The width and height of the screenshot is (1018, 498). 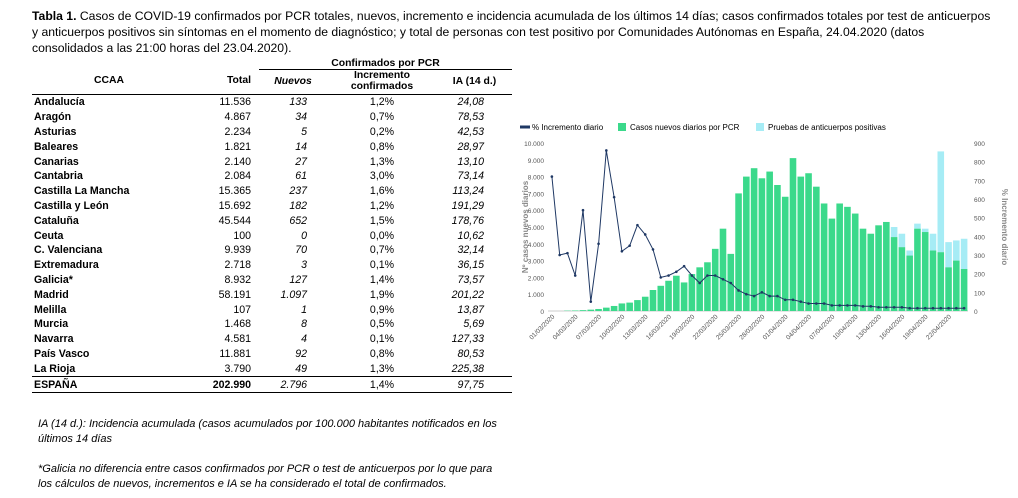 What do you see at coordinates (301, 250) in the screenshot?
I see `cell-nuevos: 70` at bounding box center [301, 250].